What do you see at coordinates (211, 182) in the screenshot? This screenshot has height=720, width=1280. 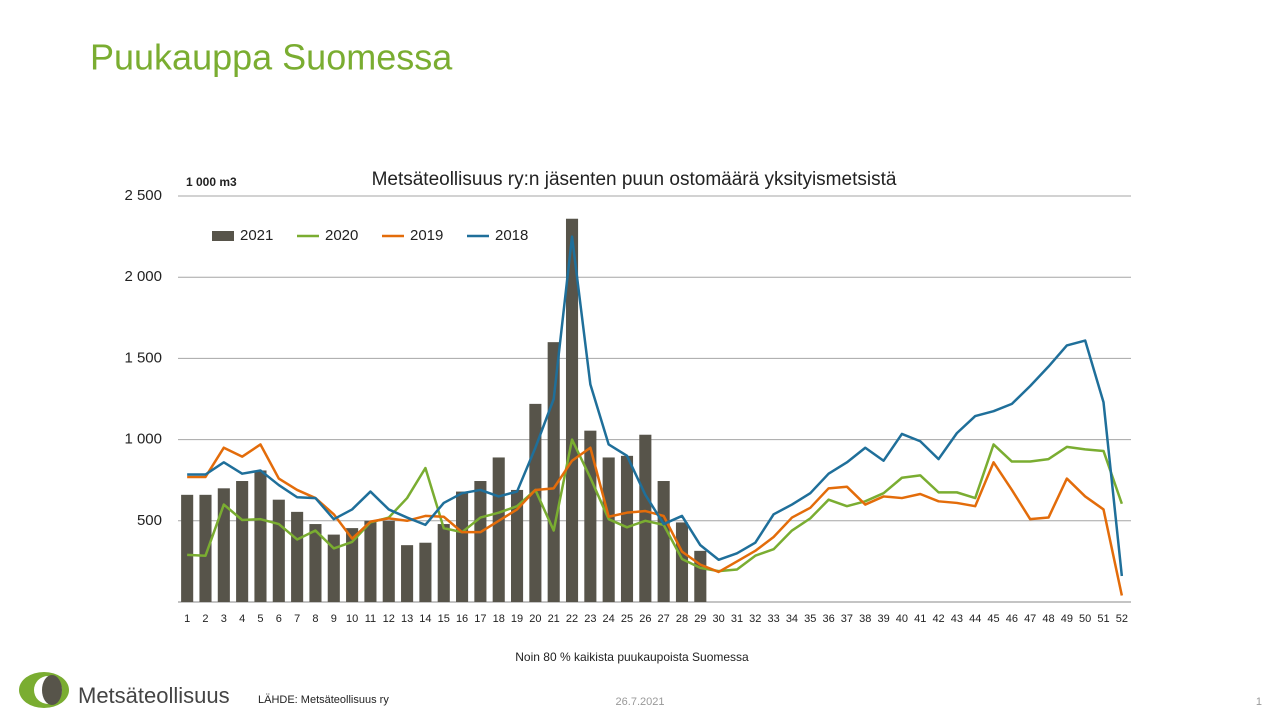 I see `unit-label: 1 000 m3` at bounding box center [211, 182].